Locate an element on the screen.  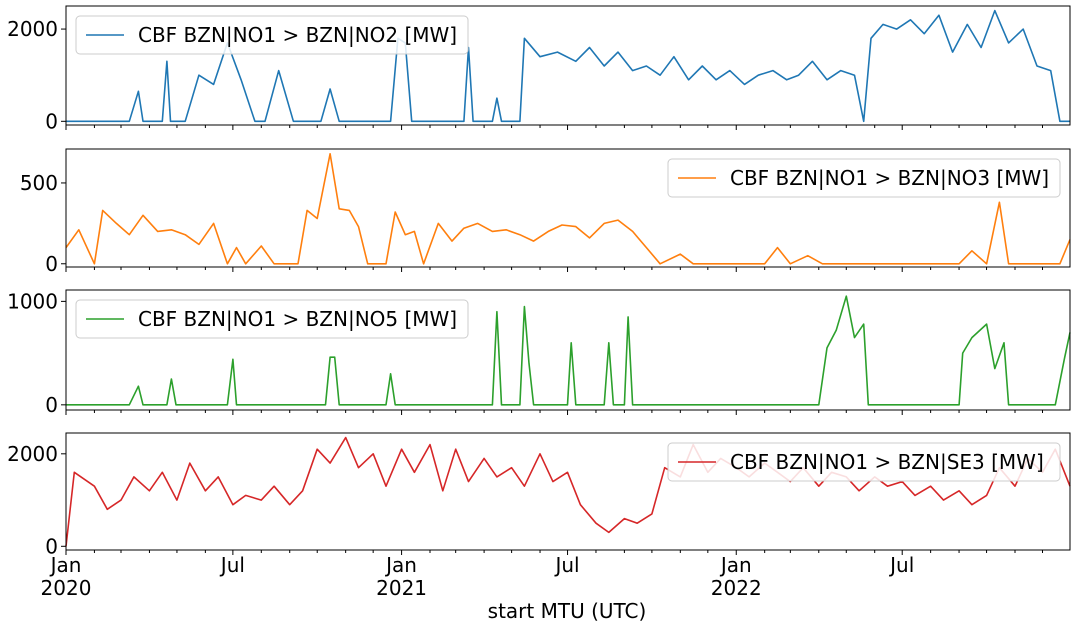
y-tick-label: 1000 is located at coordinates (32, 301).